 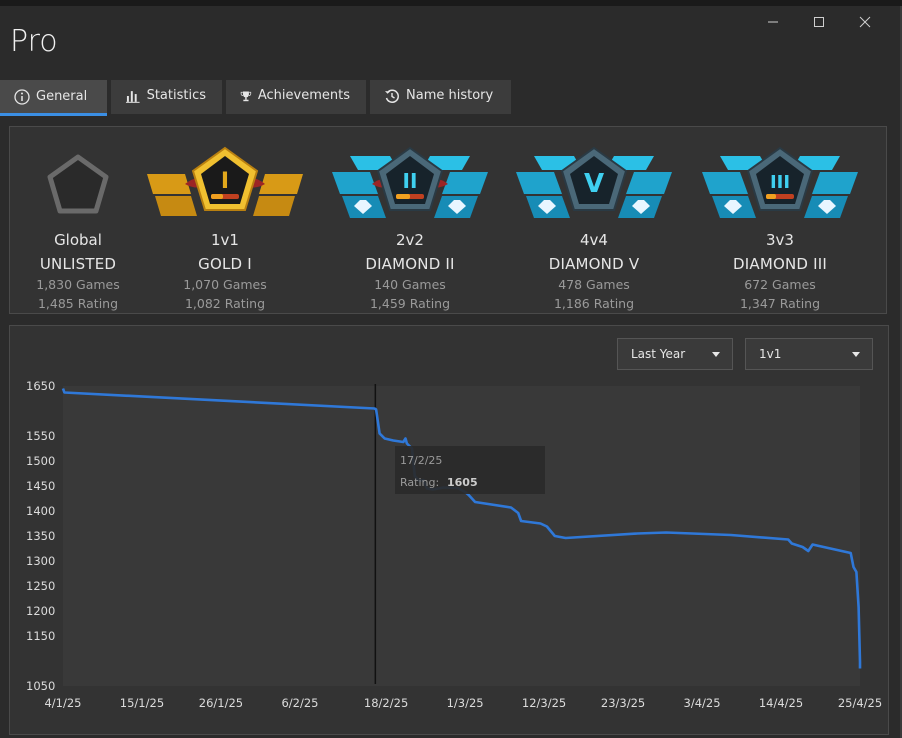 What do you see at coordinates (176, 95) in the screenshot?
I see `tab-statistics-label: Statistics` at bounding box center [176, 95].